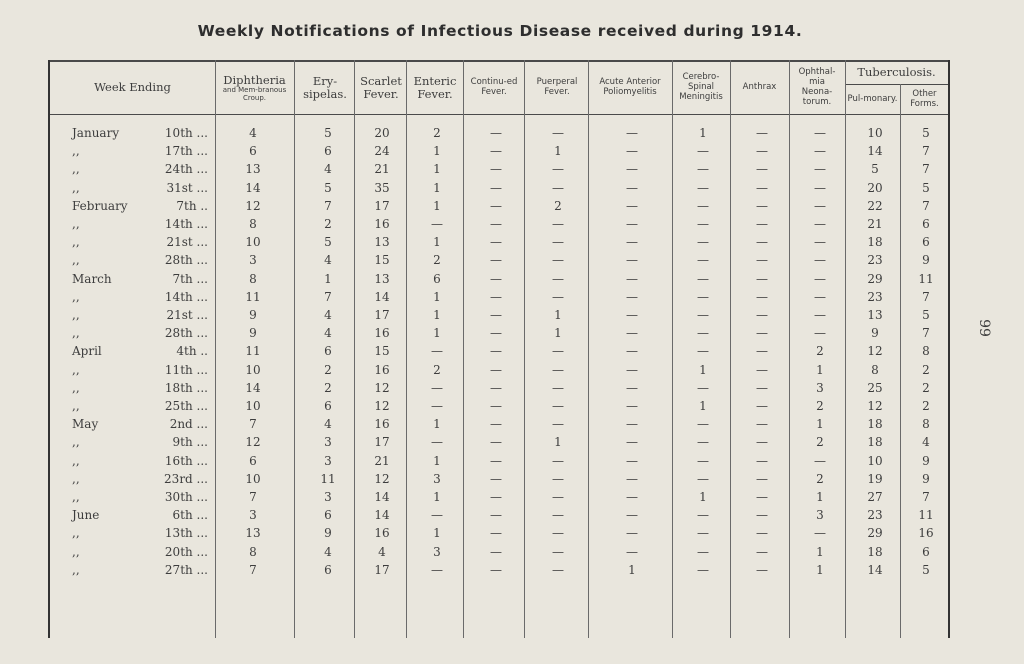  I want to click on page-number: 99, so click(983, 328).